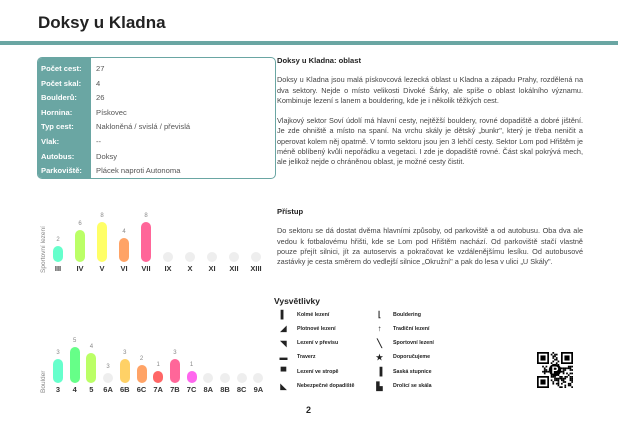 The height and width of the screenshot is (443, 618). Describe the element at coordinates (74, 389) in the screenshot. I see `tick-label: 4` at that location.